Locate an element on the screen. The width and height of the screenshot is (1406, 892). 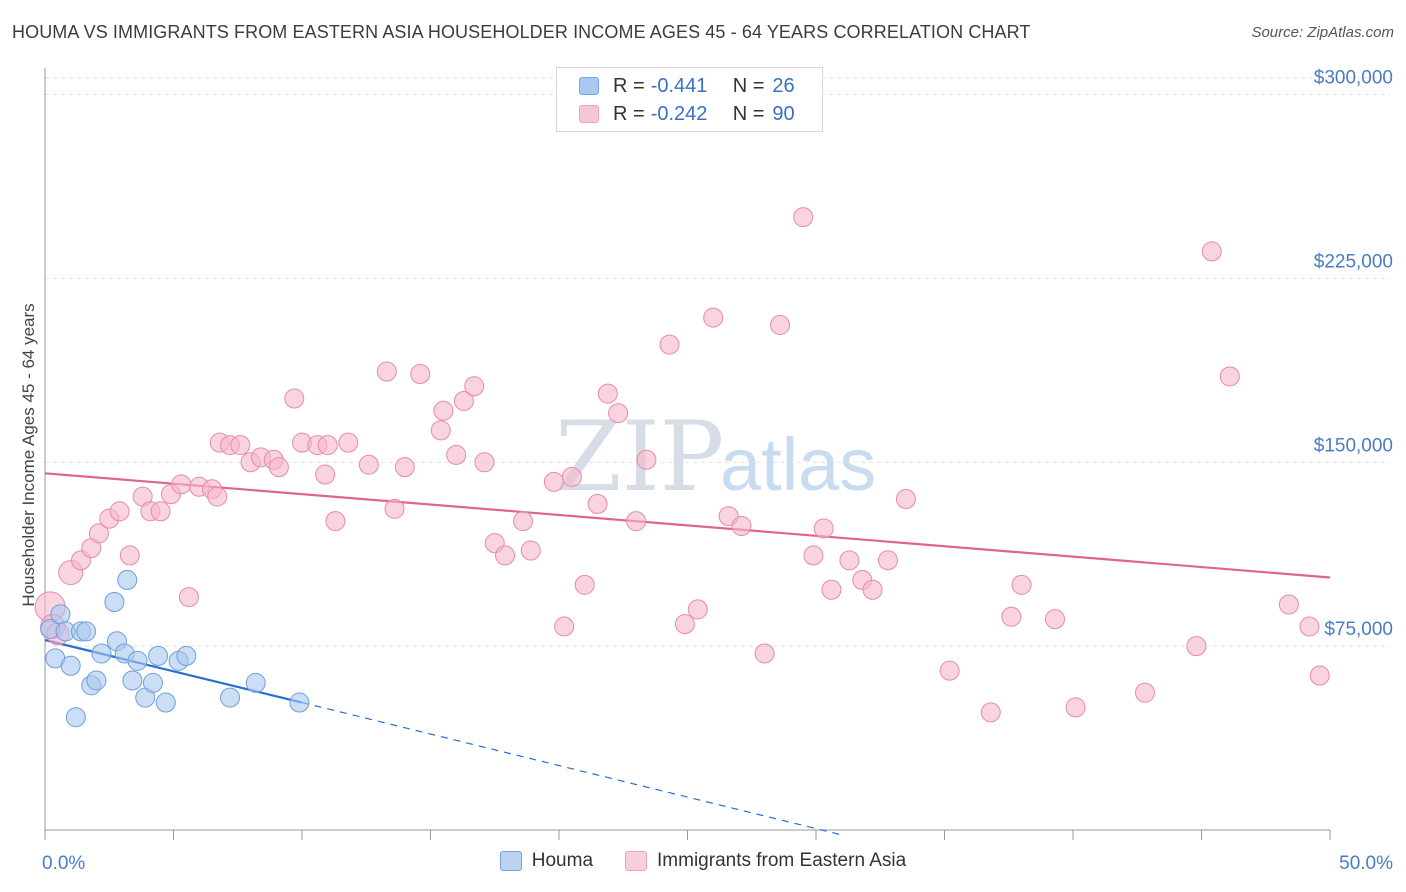
x-tick-label: 50.0% is located at coordinates (1366, 863).